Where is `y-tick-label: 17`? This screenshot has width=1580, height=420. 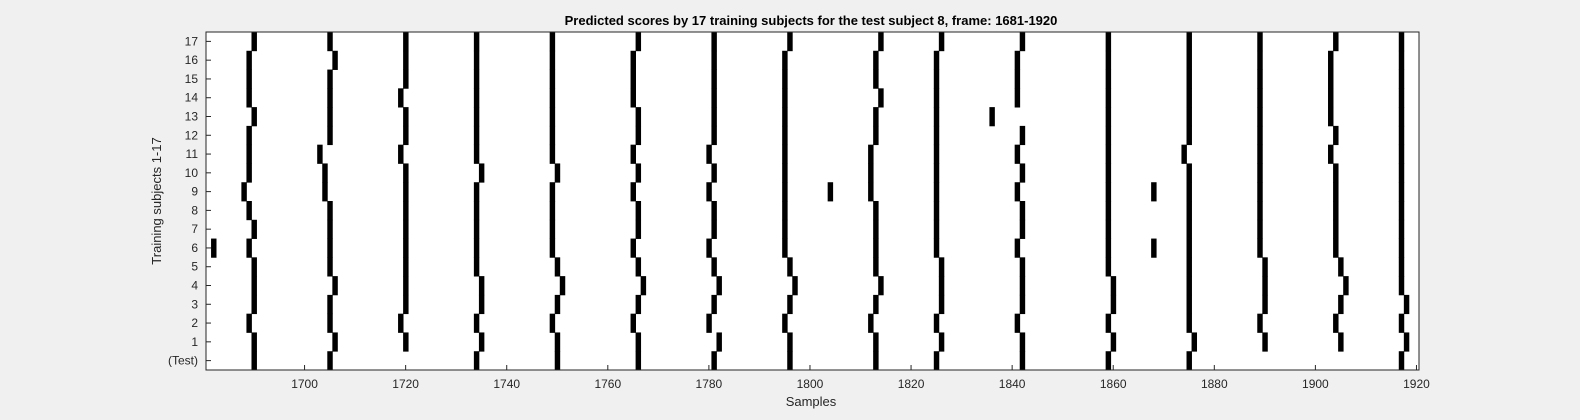
y-tick-label: 17 is located at coordinates (192, 41).